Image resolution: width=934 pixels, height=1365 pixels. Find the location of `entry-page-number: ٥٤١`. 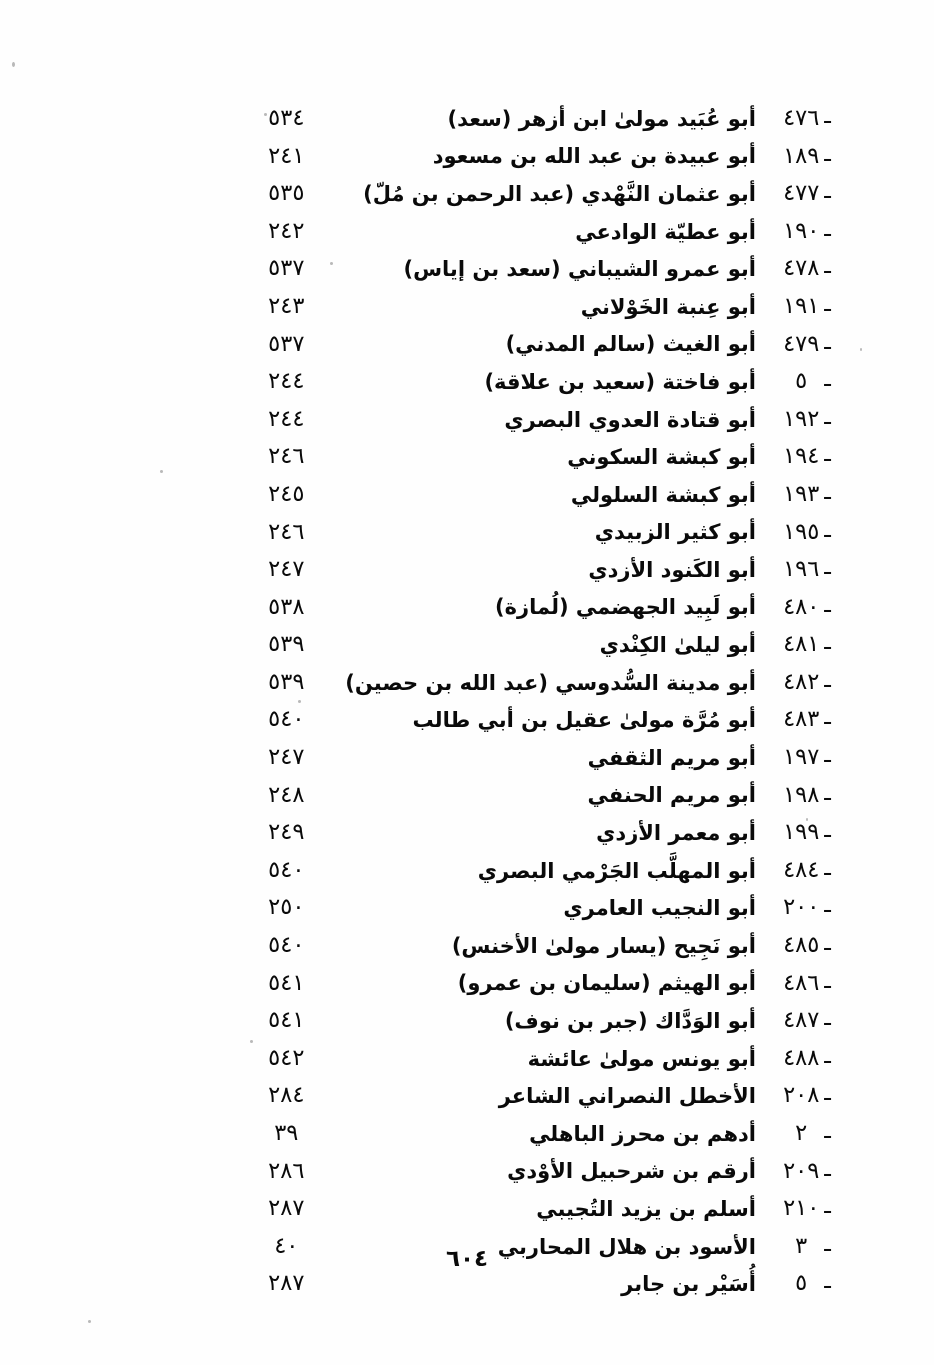

entry-page-number: ٥٤١ is located at coordinates (286, 982).